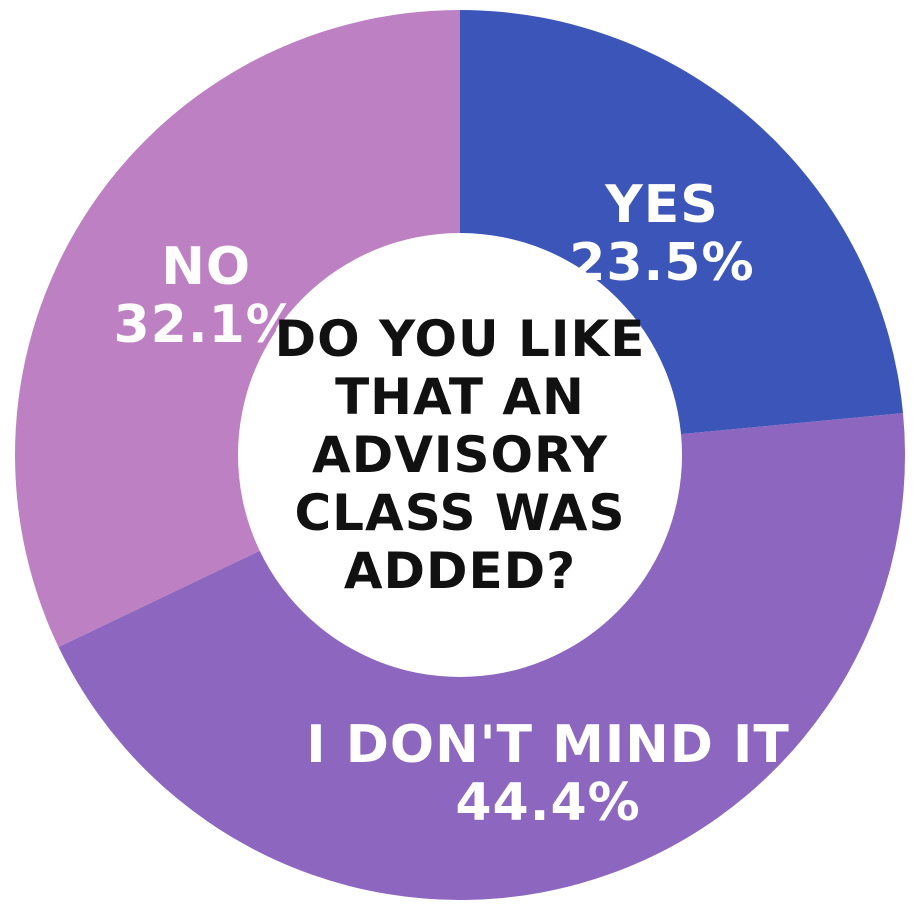 This screenshot has width=922, height=909. What do you see at coordinates (460, 339) in the screenshot?
I see `title-line: DO YOU LIKE` at bounding box center [460, 339].